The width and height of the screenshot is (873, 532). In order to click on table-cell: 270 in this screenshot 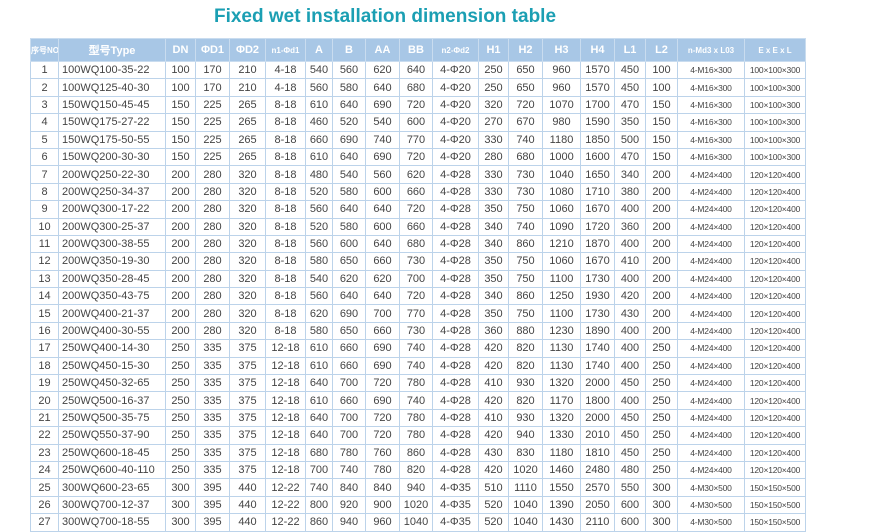, I will do `click(493, 122)`.